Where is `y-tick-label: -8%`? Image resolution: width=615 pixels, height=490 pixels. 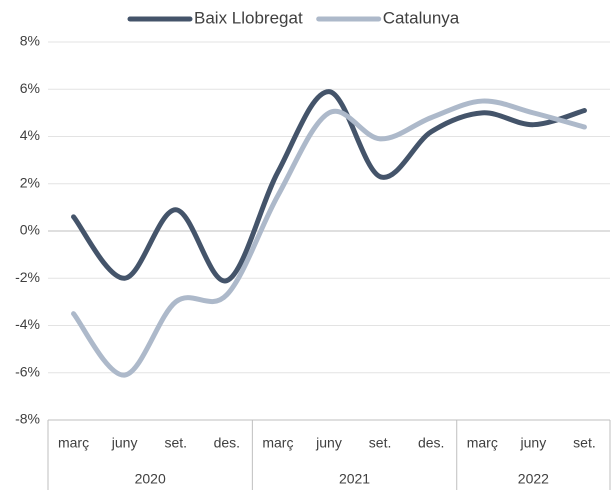
y-tick-label: -8% is located at coordinates (27, 419).